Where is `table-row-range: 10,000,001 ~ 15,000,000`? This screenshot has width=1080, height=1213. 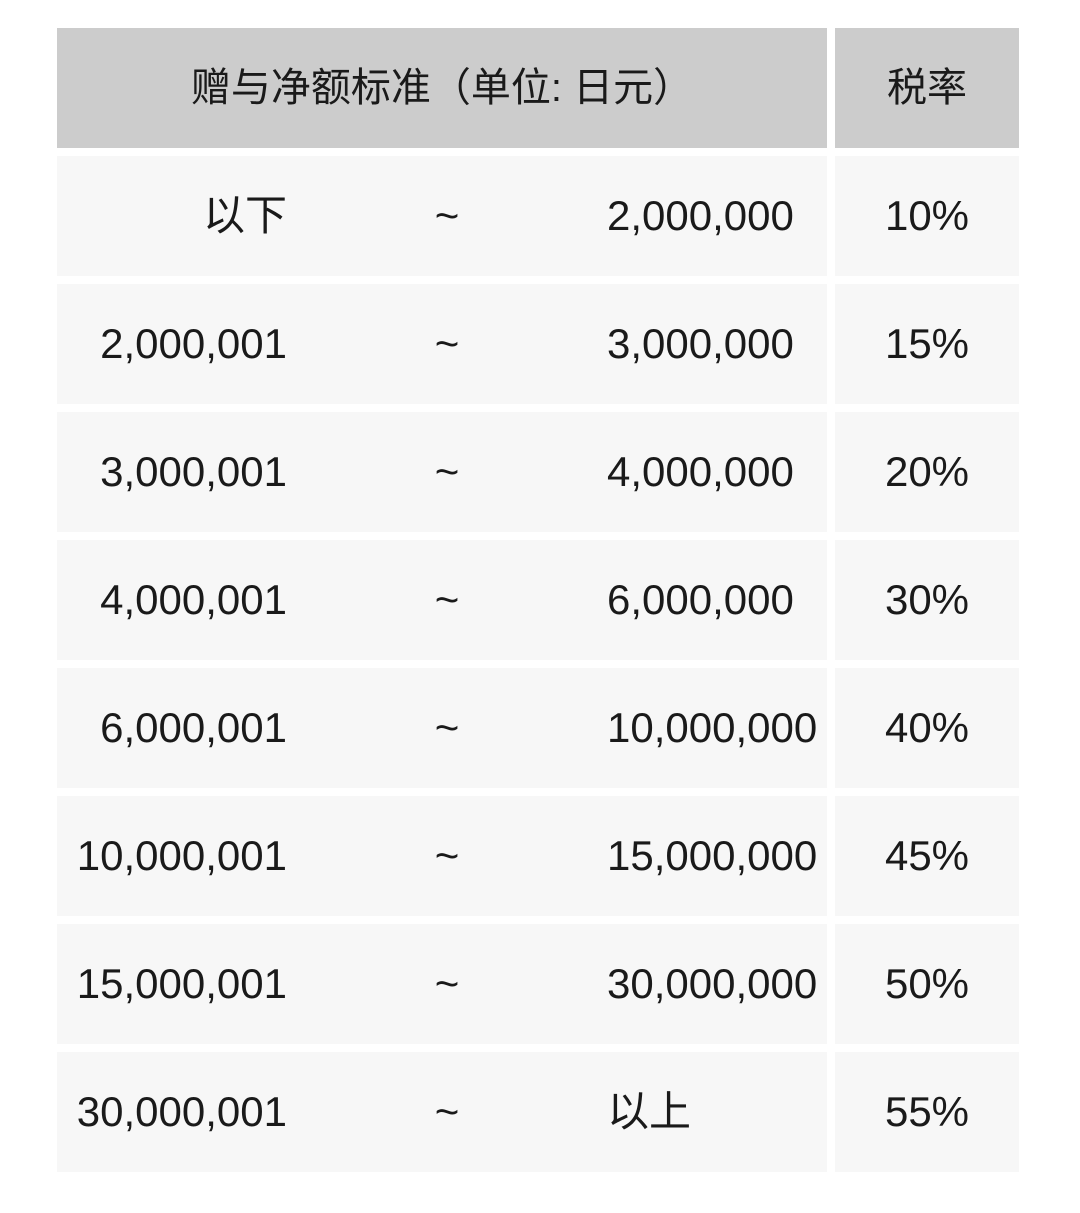 table-row-range: 10,000,001 ~ 15,000,000 is located at coordinates (442, 856).